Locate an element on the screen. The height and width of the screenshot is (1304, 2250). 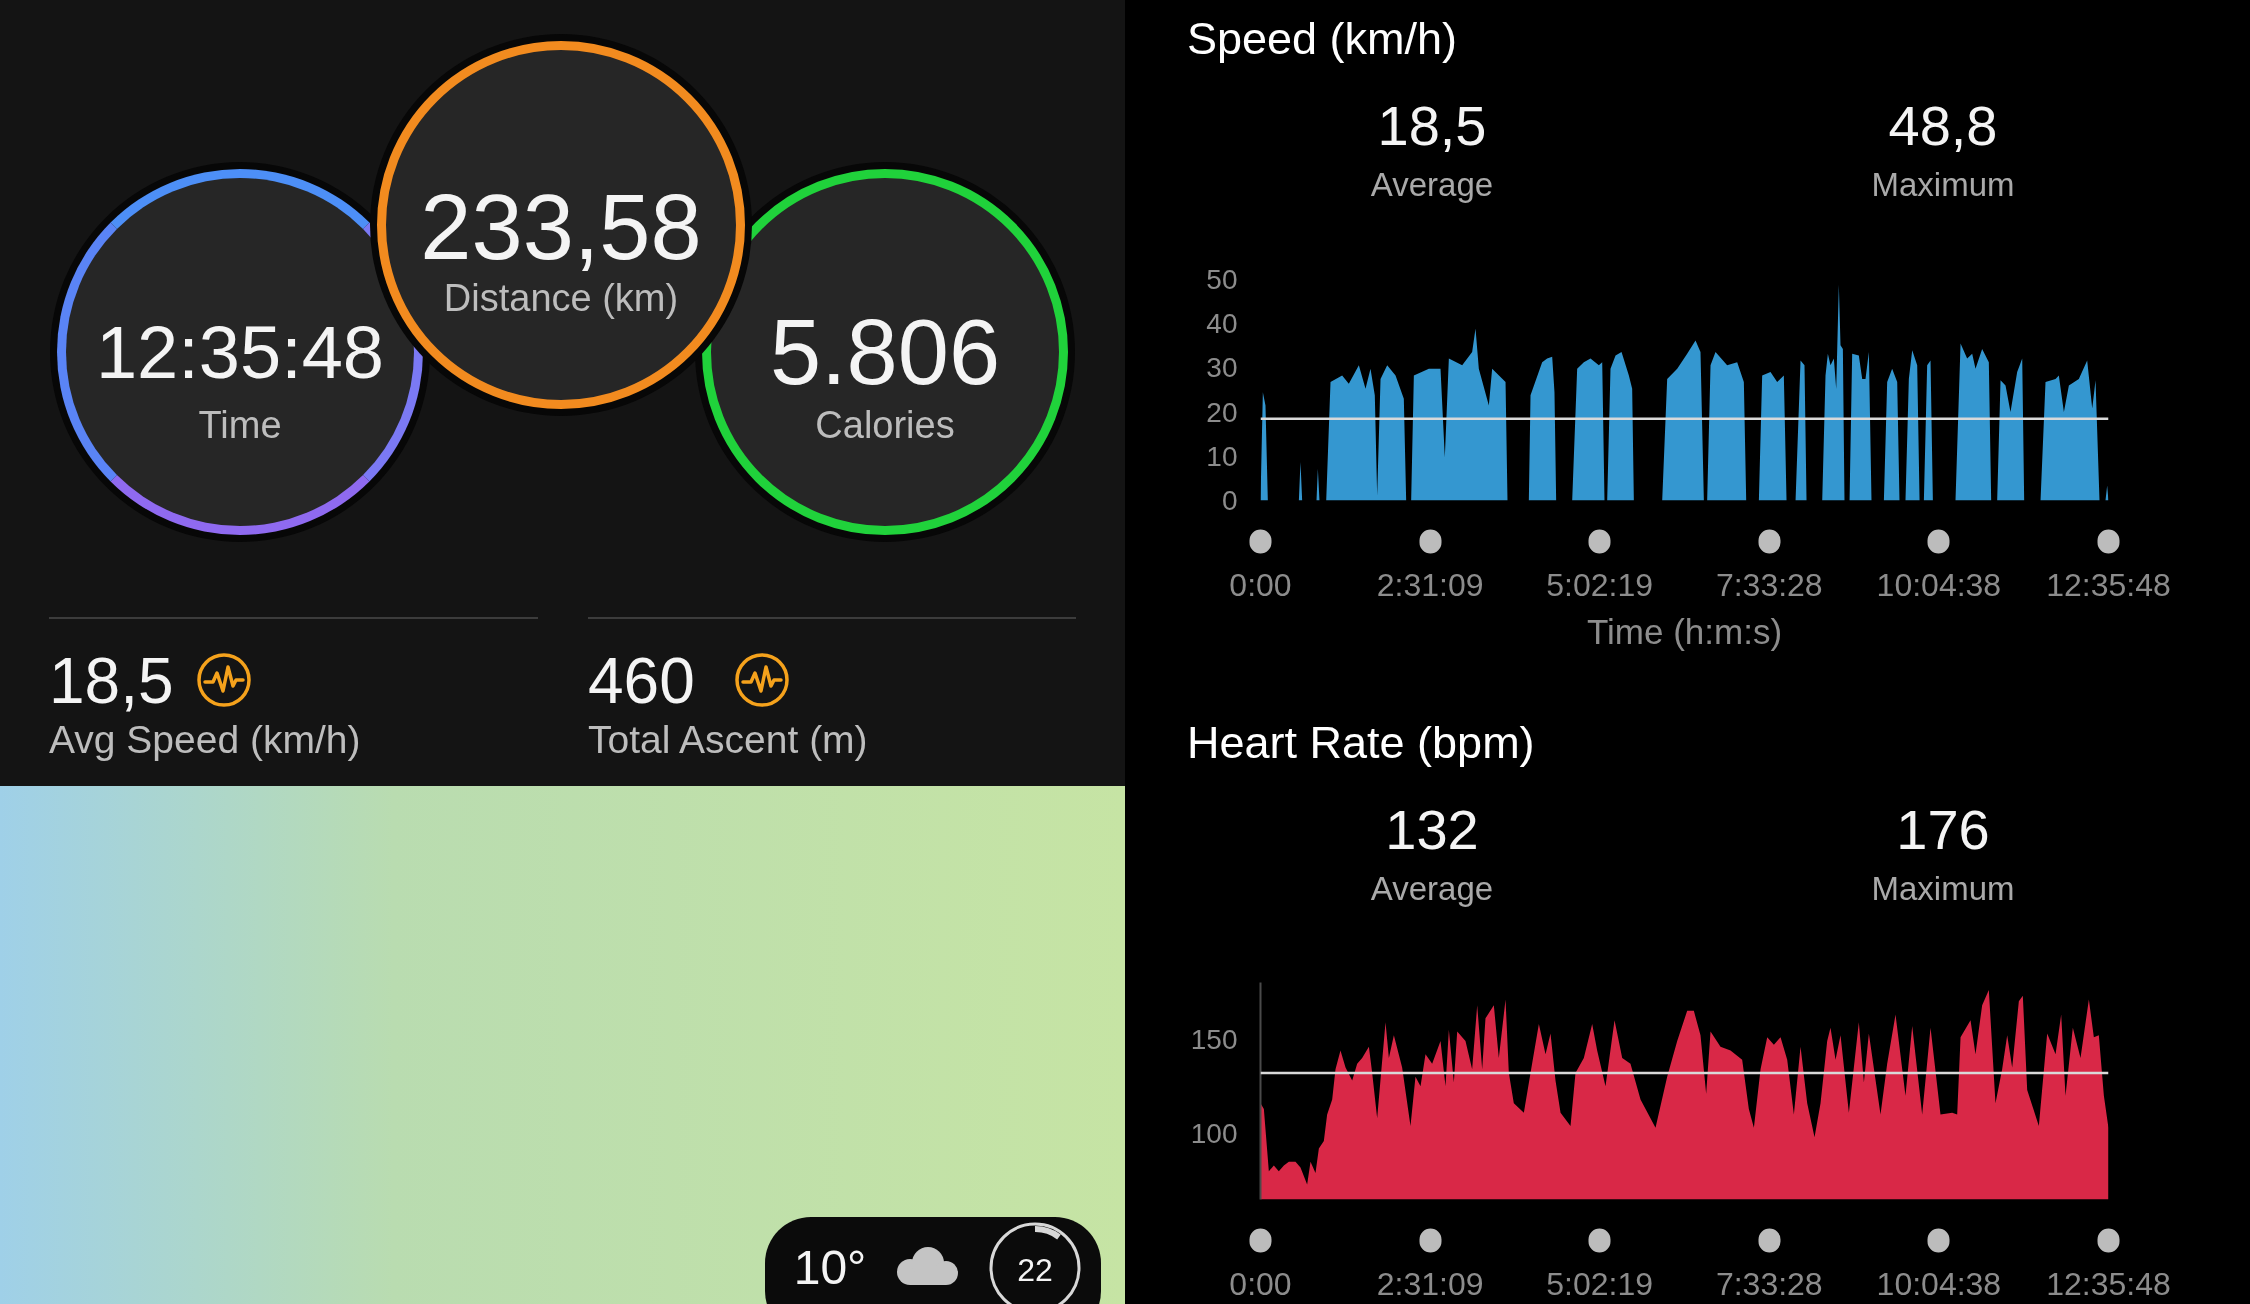
chart-title: Speed (km/h) is located at coordinates (1322, 39).